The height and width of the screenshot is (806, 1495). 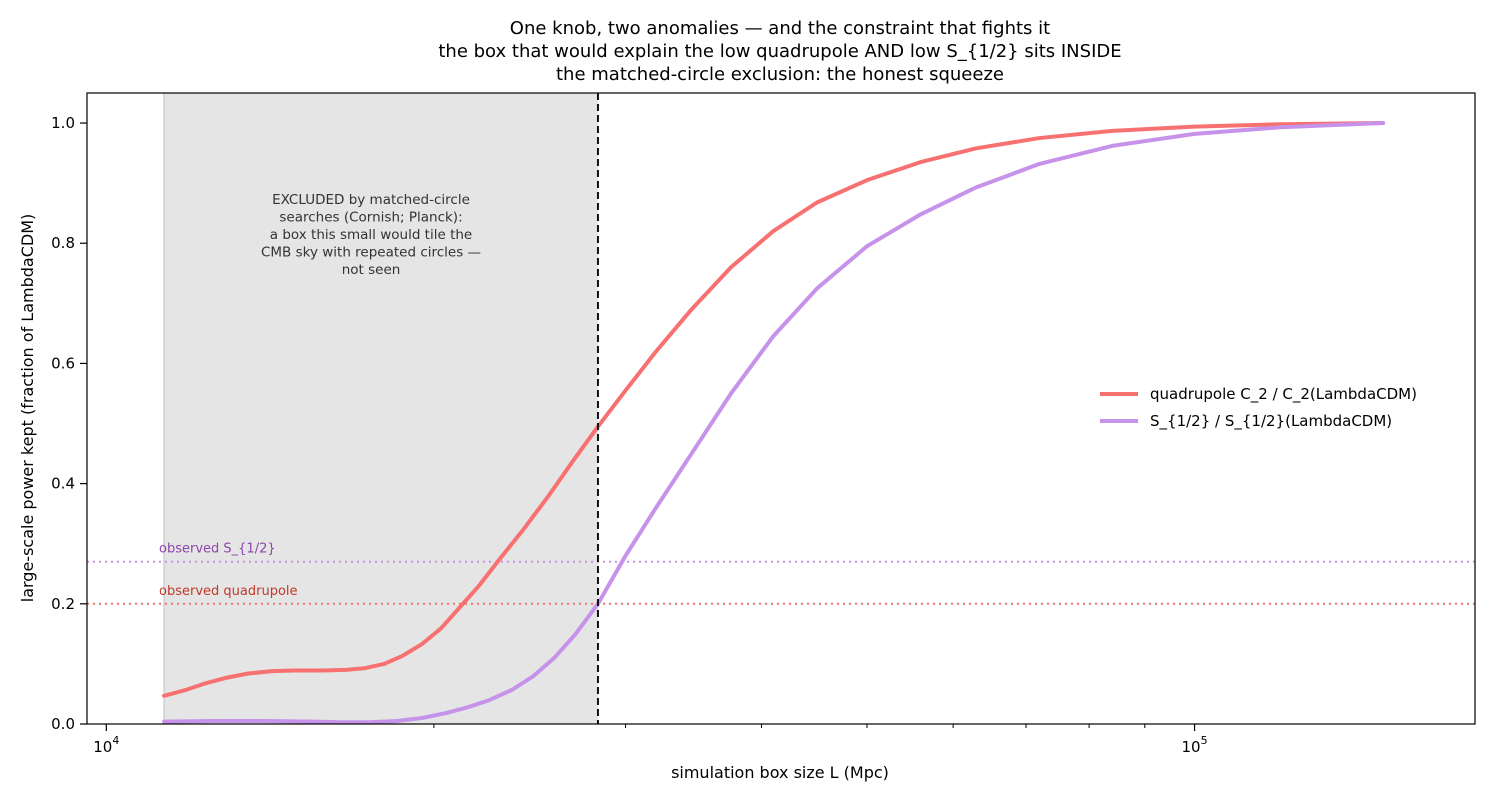 What do you see at coordinates (63, 484) in the screenshot?
I see `y-tick-label-0-4: 0.4` at bounding box center [63, 484].